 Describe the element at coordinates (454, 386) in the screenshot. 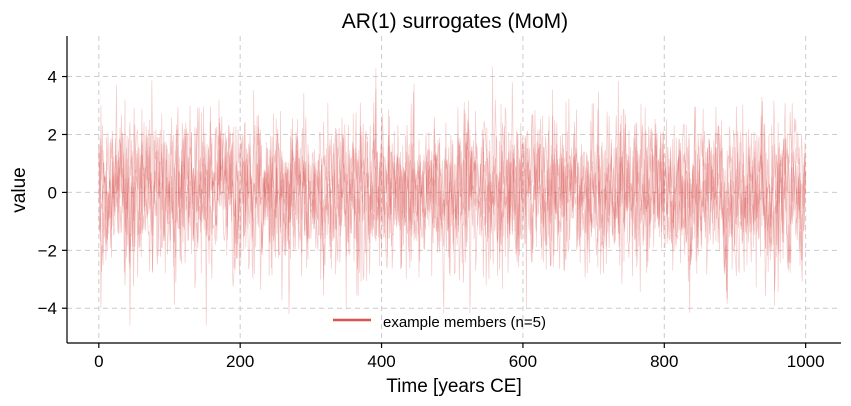

I see `x-axis-label: Time [years CE]` at that location.